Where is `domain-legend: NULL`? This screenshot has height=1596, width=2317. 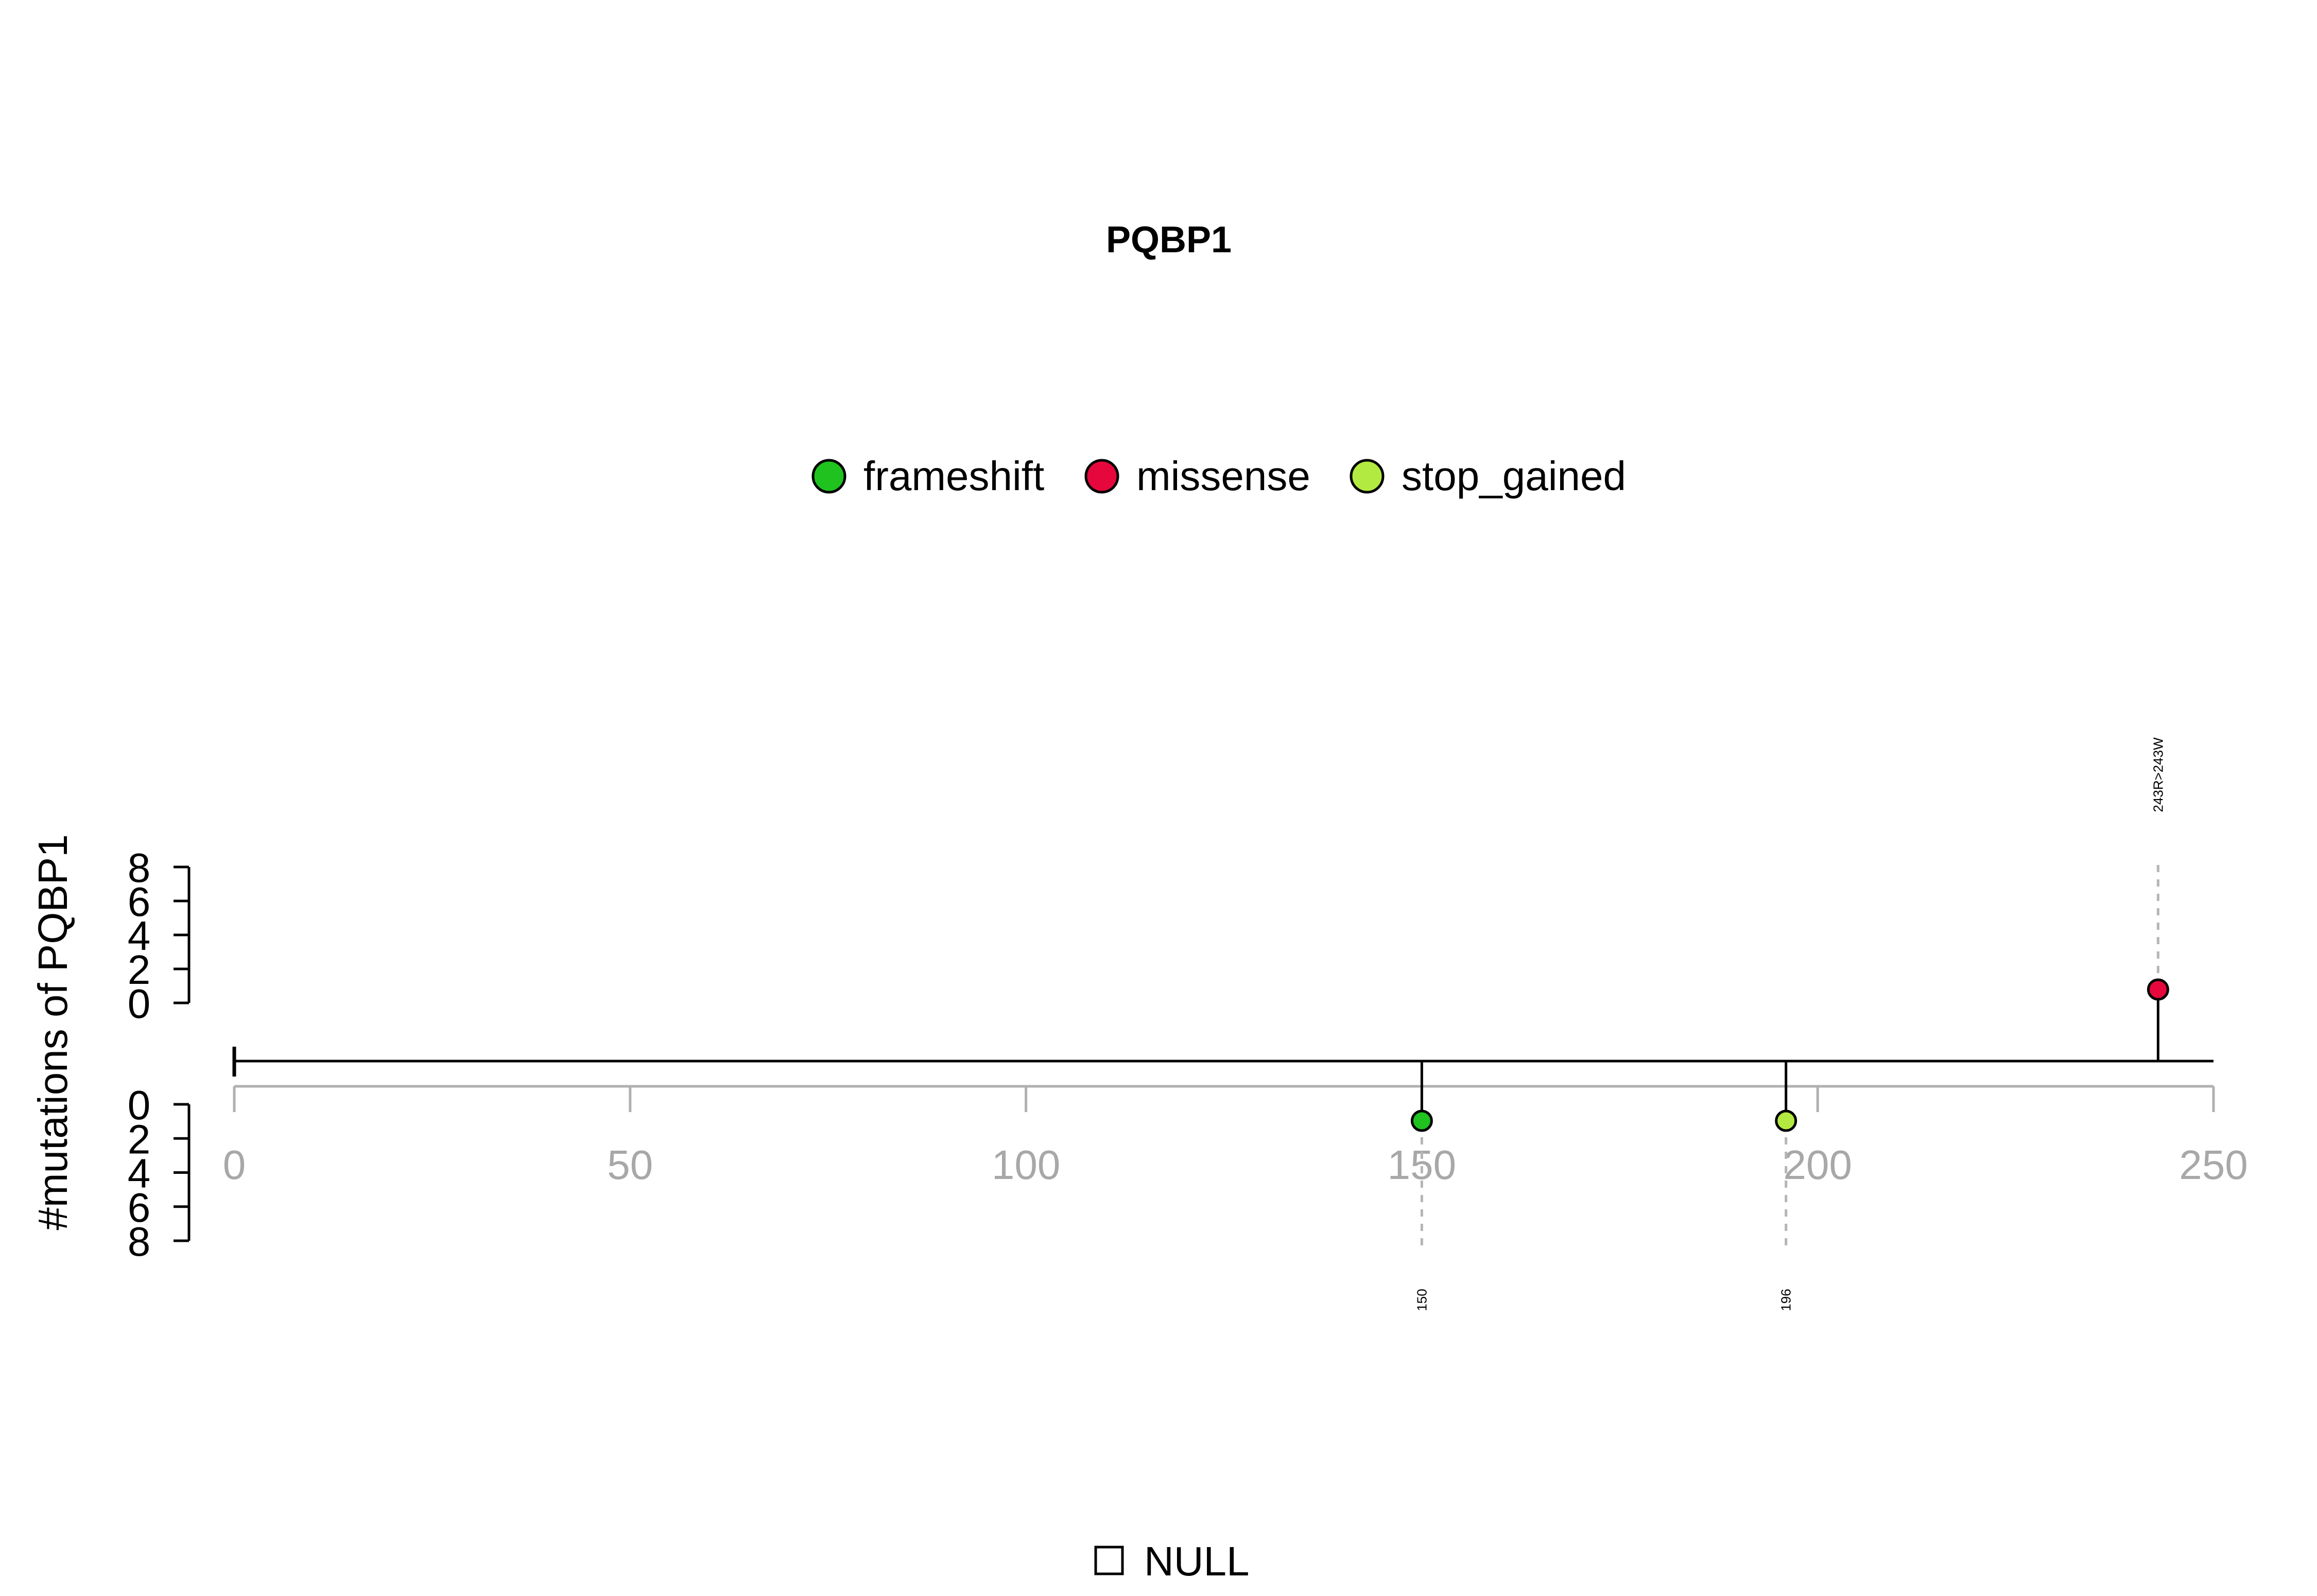 domain-legend: NULL is located at coordinates (1172, 1561).